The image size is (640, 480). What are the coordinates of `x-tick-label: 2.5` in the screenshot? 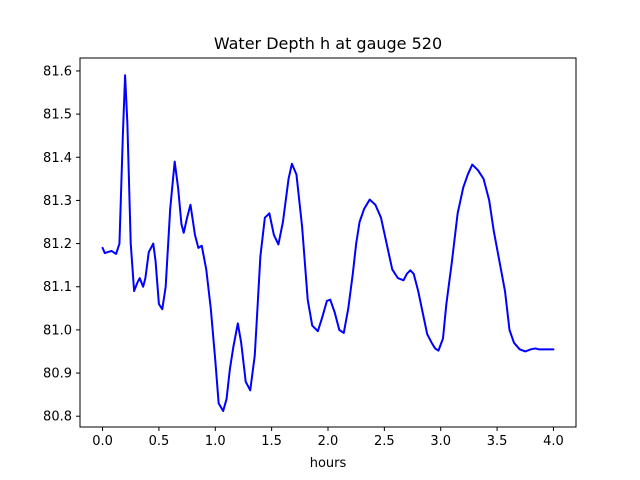 It's located at (384, 441).